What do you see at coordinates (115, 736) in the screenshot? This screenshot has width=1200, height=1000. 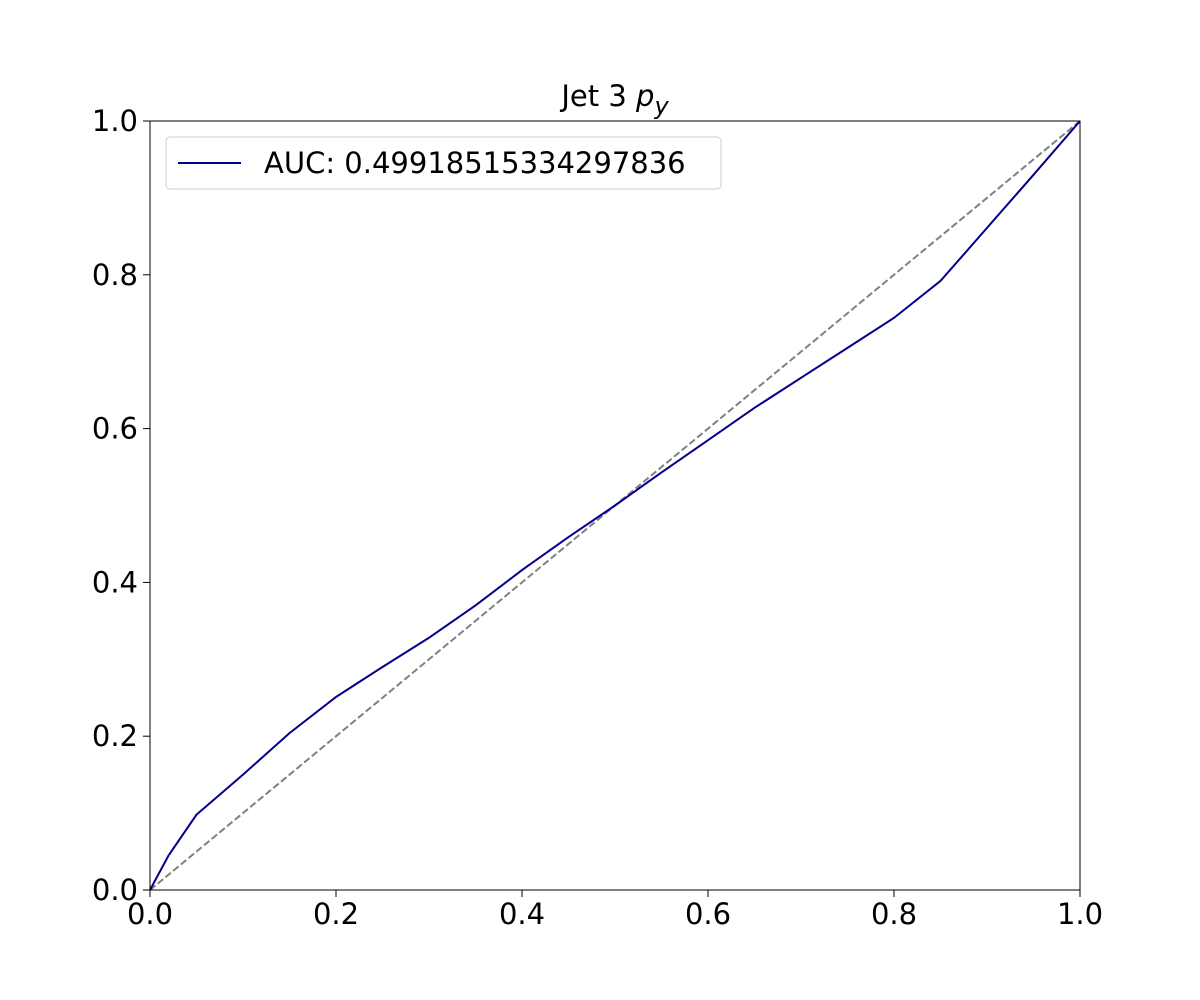 I see `y-tick-label: 0.2` at bounding box center [115, 736].